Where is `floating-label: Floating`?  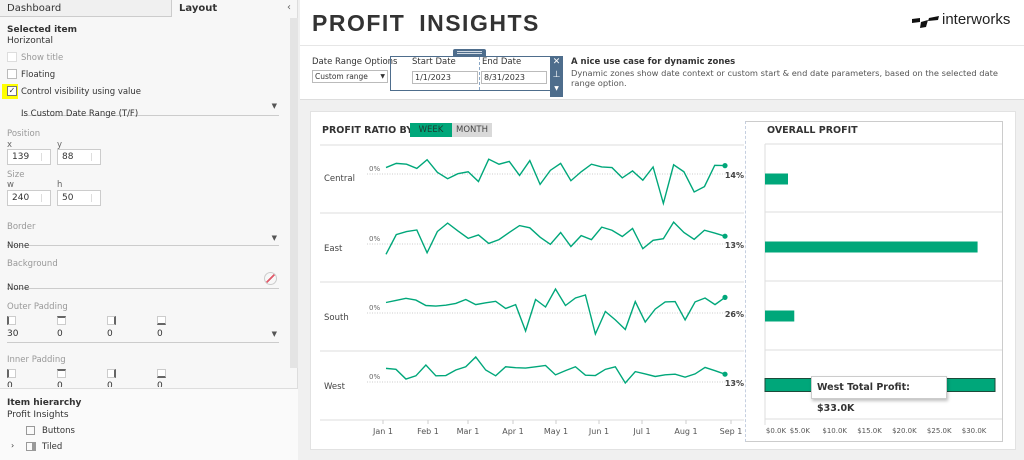 floating-label: Floating is located at coordinates (38, 75).